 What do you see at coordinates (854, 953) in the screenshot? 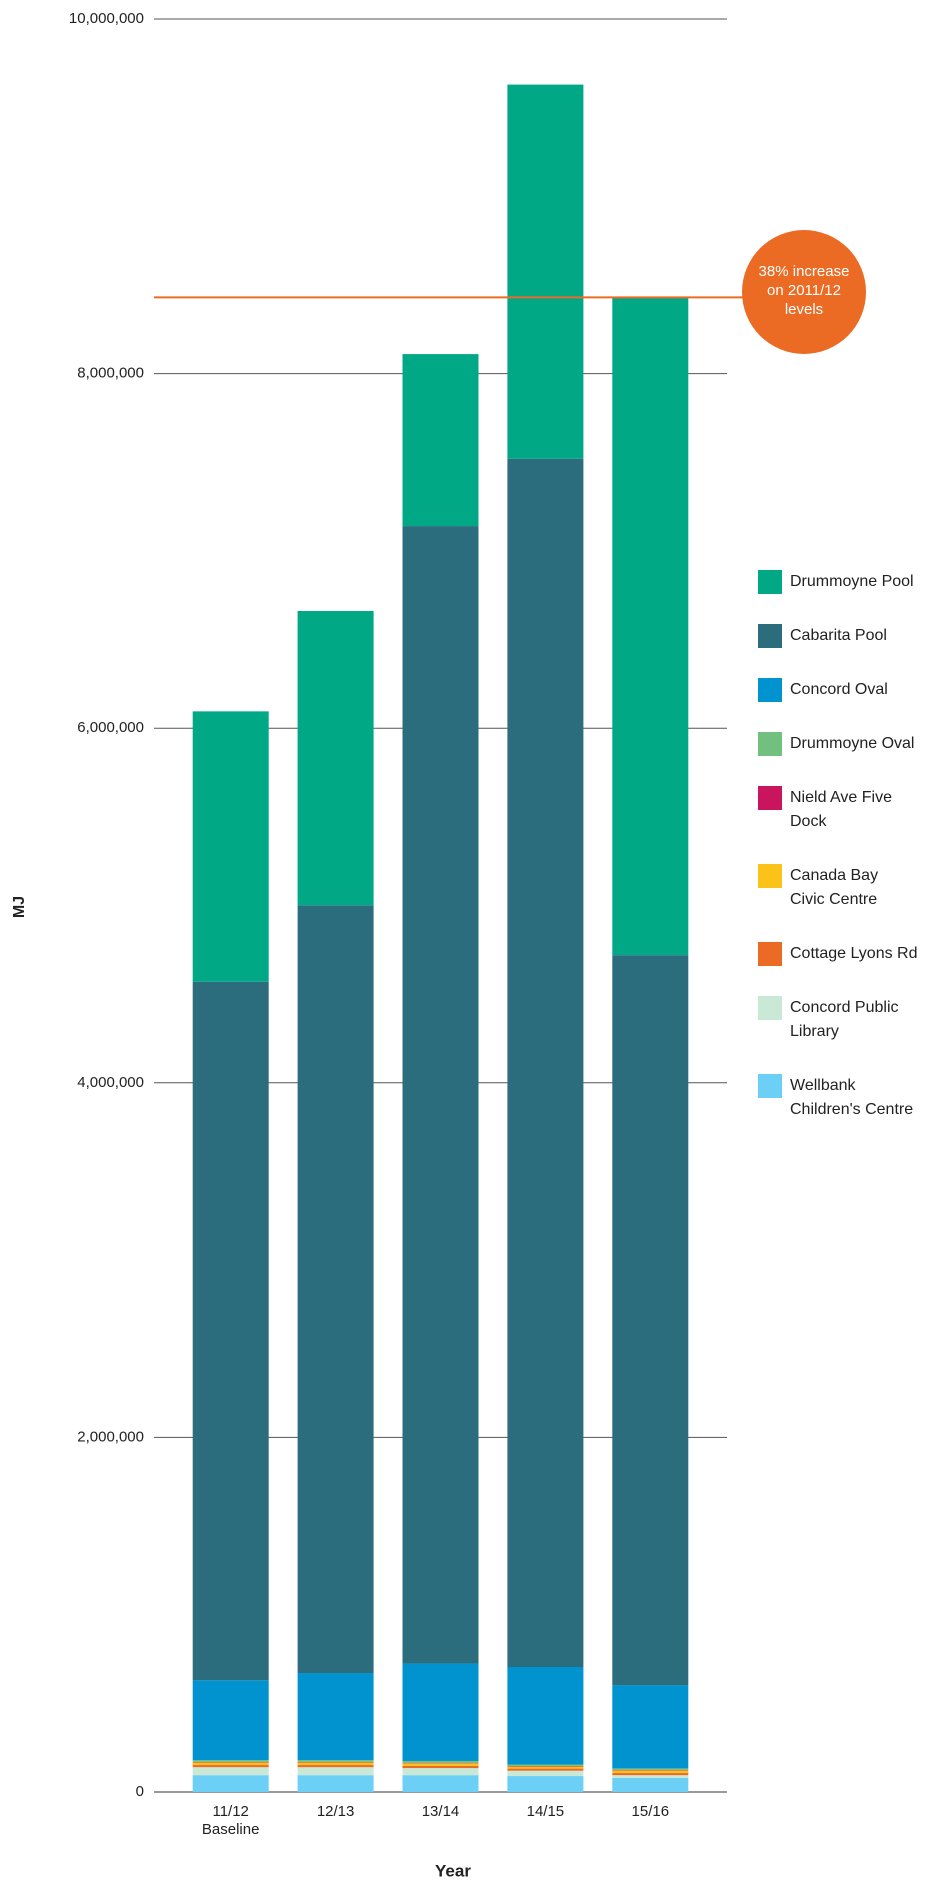
I see `legend-label: Cottage Lyons Rd` at bounding box center [854, 953].